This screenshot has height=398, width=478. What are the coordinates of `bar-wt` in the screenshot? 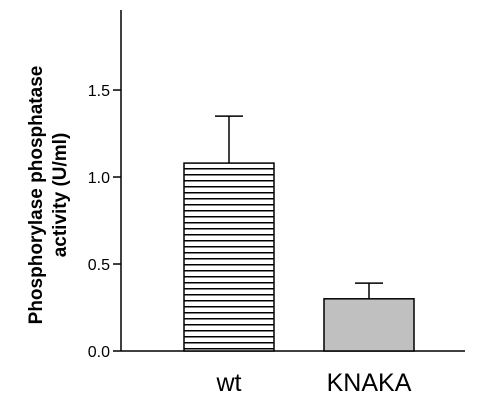 It's located at (229, 257).